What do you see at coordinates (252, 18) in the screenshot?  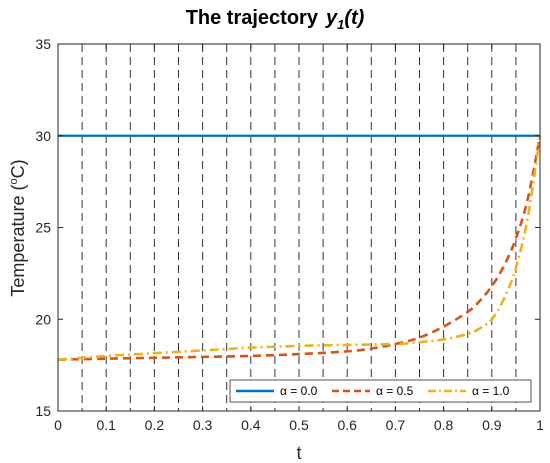 I see `chart-title-main: The trajectory` at bounding box center [252, 18].